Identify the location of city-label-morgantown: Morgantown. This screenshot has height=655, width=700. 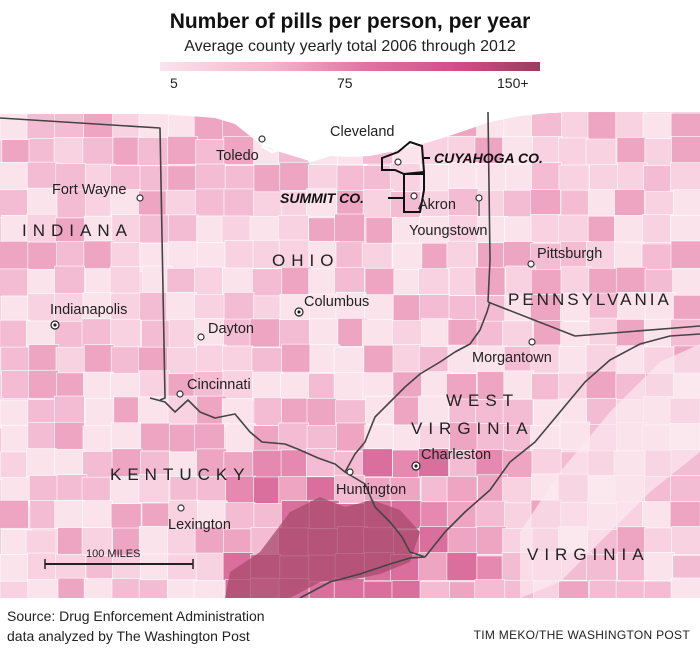
(512, 358).